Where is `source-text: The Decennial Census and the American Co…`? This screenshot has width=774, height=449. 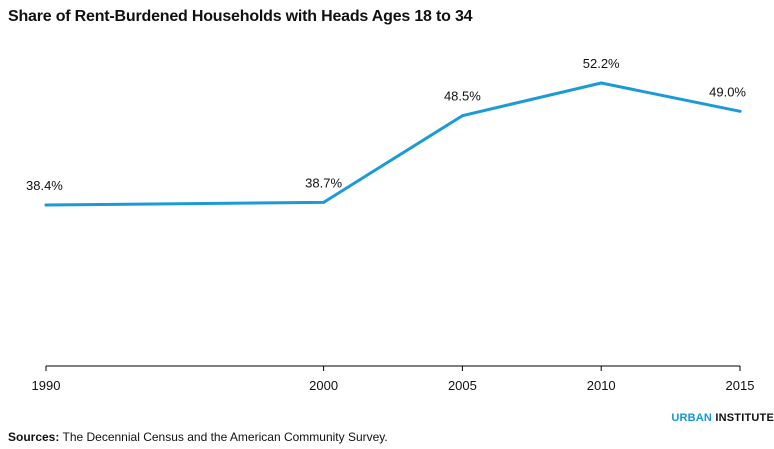 source-text: The Decennial Census and the American Co… is located at coordinates (225, 437).